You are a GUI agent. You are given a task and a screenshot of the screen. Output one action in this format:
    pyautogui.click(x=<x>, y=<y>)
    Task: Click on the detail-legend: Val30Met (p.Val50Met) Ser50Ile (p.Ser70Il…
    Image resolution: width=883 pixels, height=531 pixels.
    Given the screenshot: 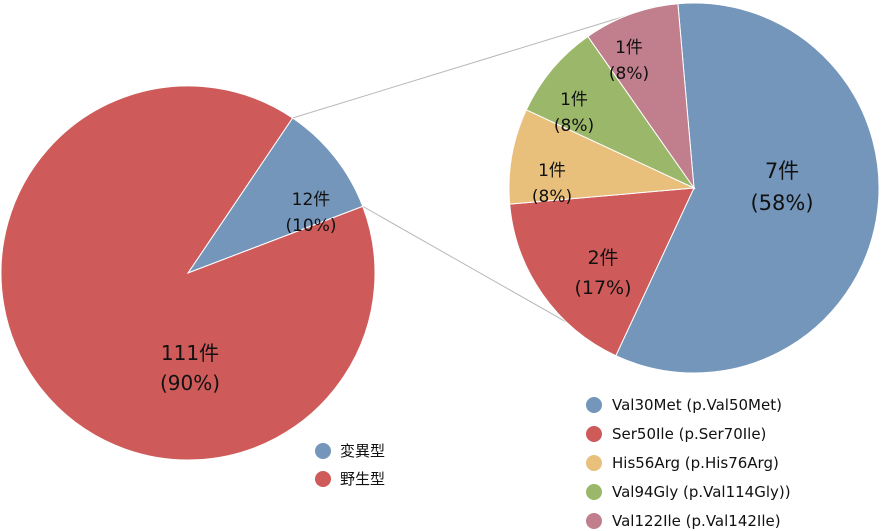 What is the action you would take?
    pyautogui.click(x=688, y=463)
    